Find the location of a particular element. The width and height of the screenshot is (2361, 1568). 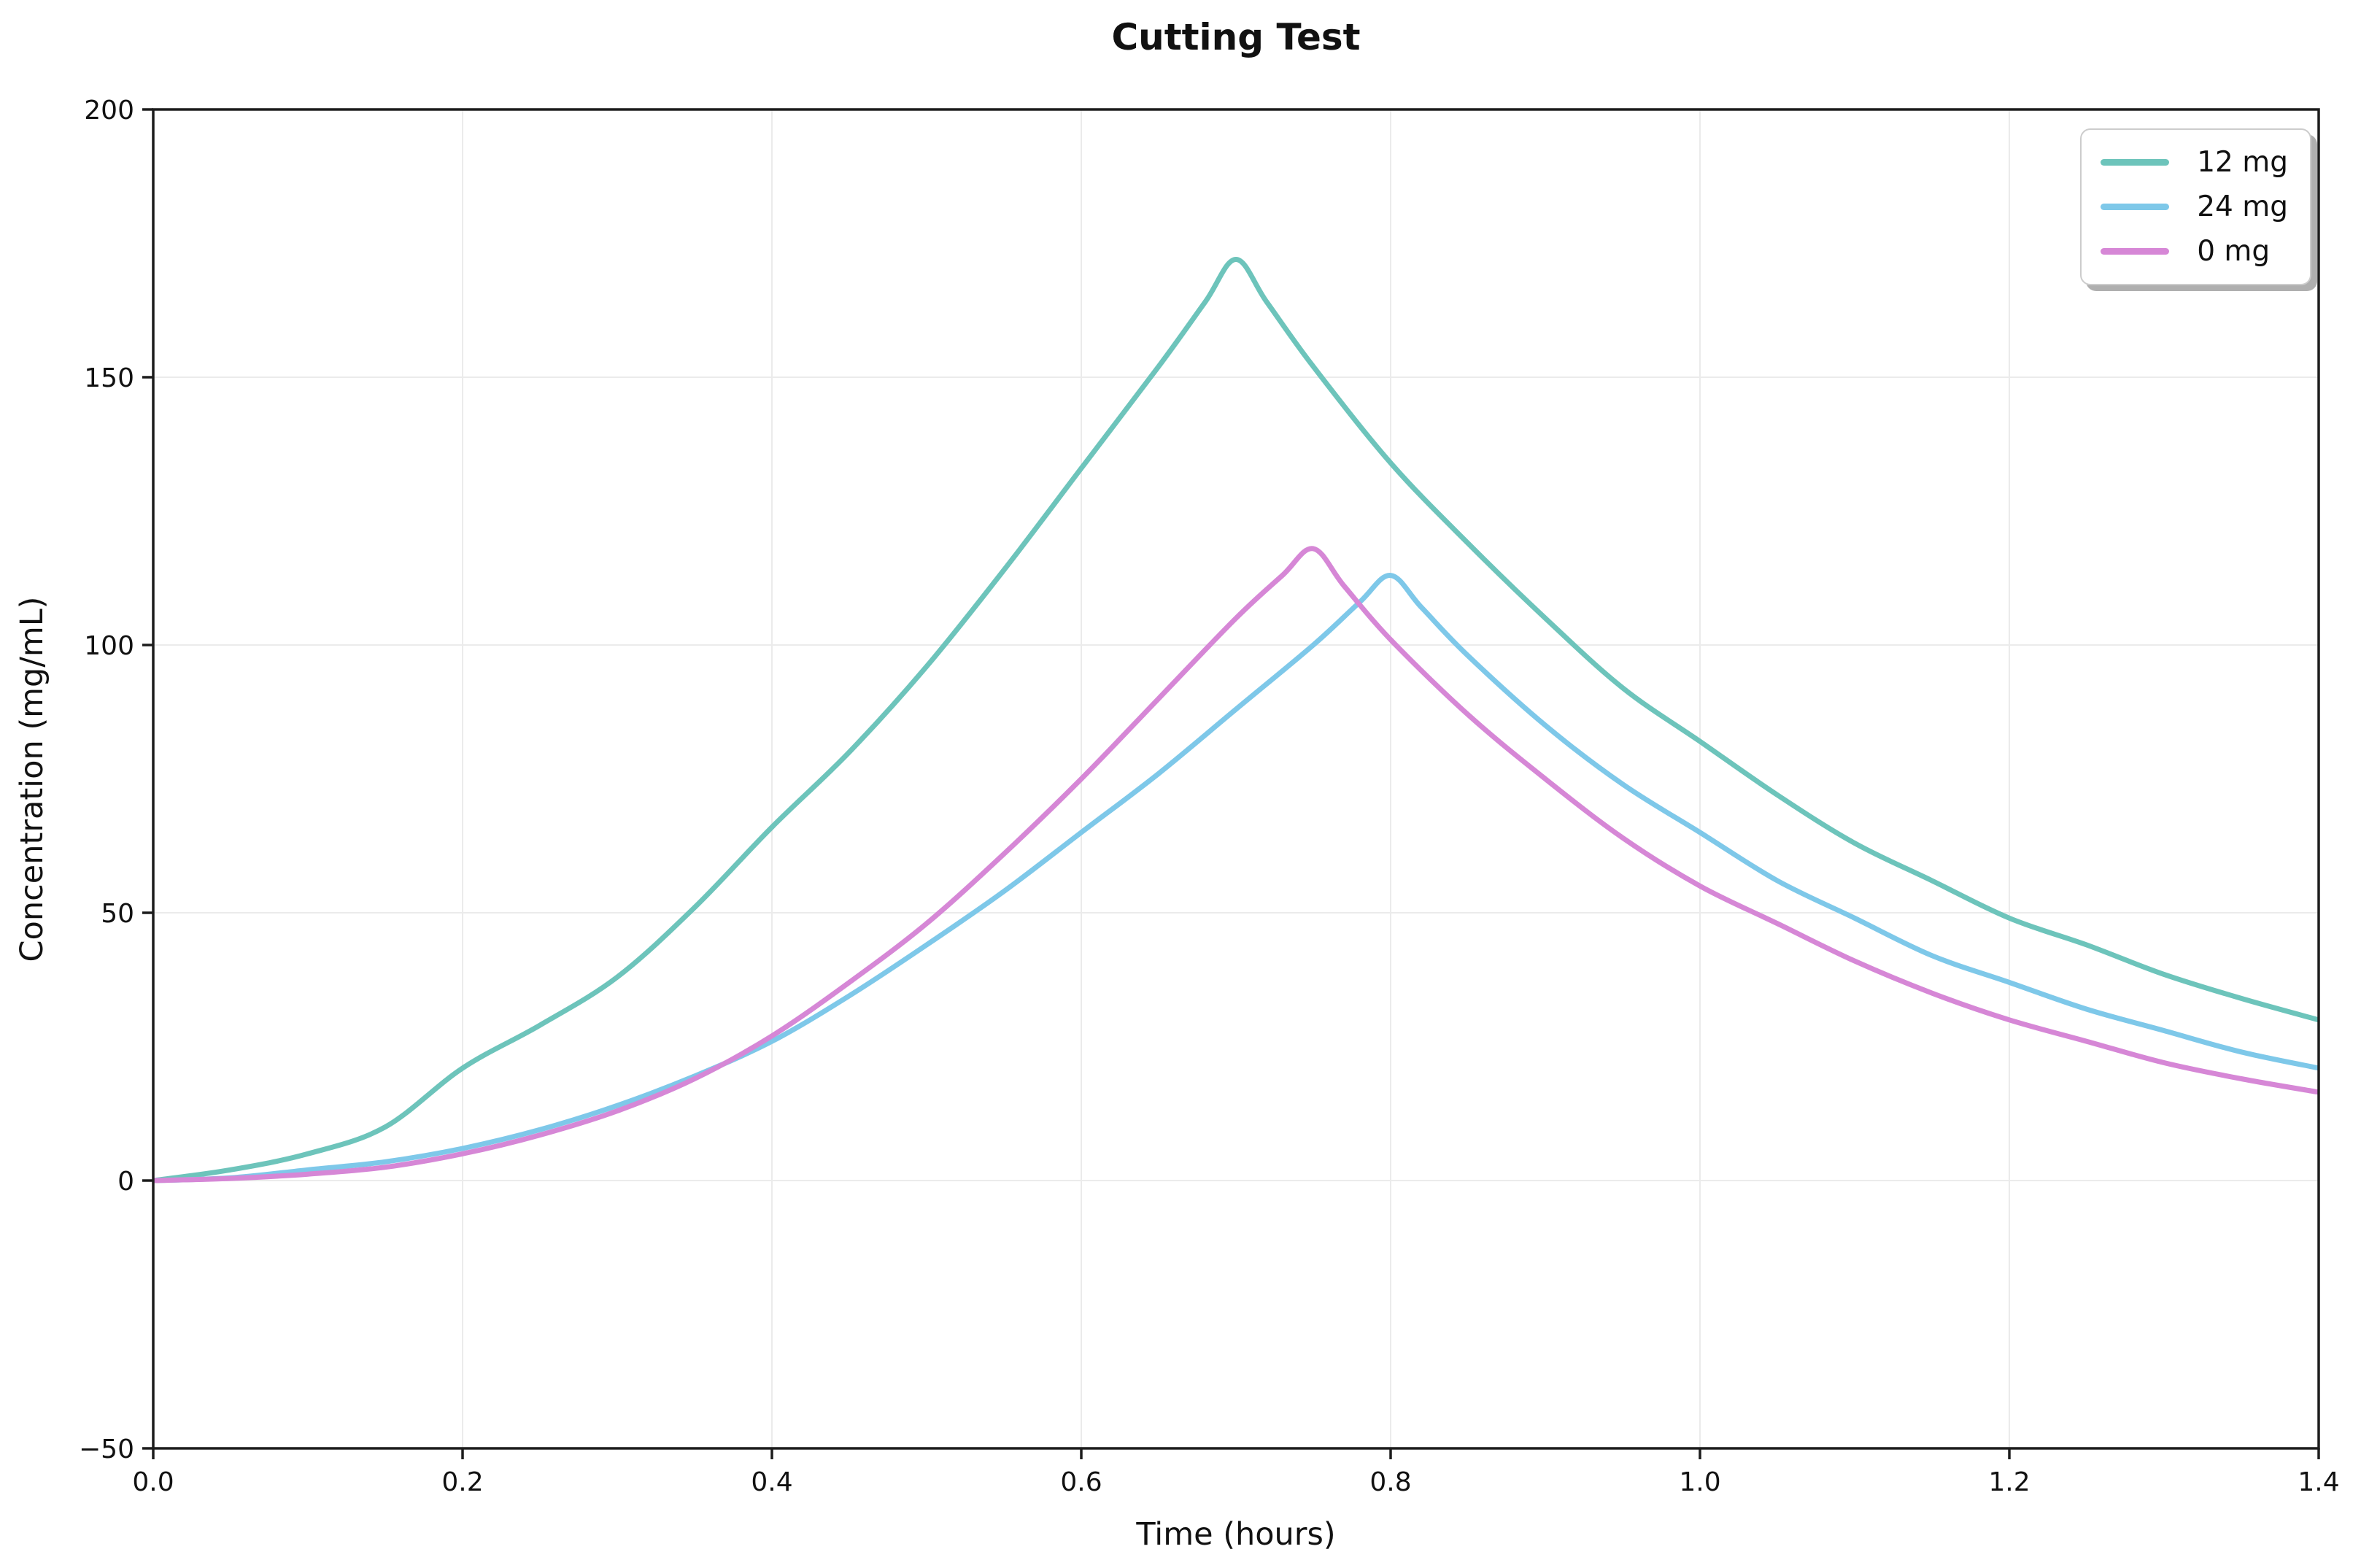

y-tick-label: 200 is located at coordinates (109, 110).